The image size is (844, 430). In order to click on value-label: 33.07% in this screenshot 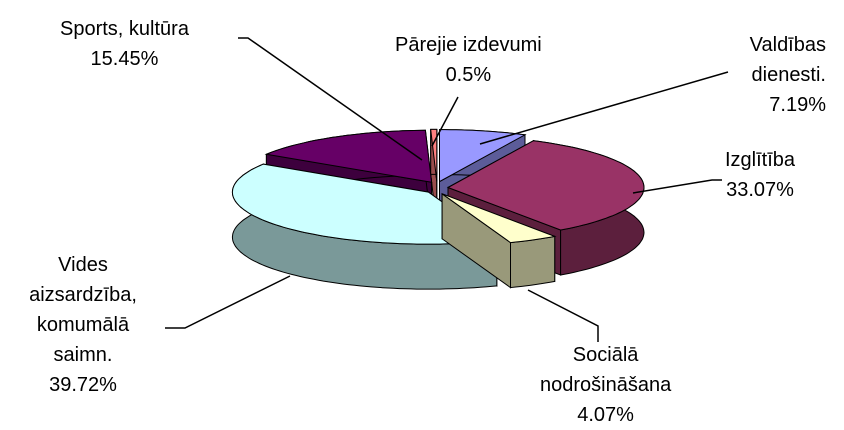, I will do `click(760, 190)`.